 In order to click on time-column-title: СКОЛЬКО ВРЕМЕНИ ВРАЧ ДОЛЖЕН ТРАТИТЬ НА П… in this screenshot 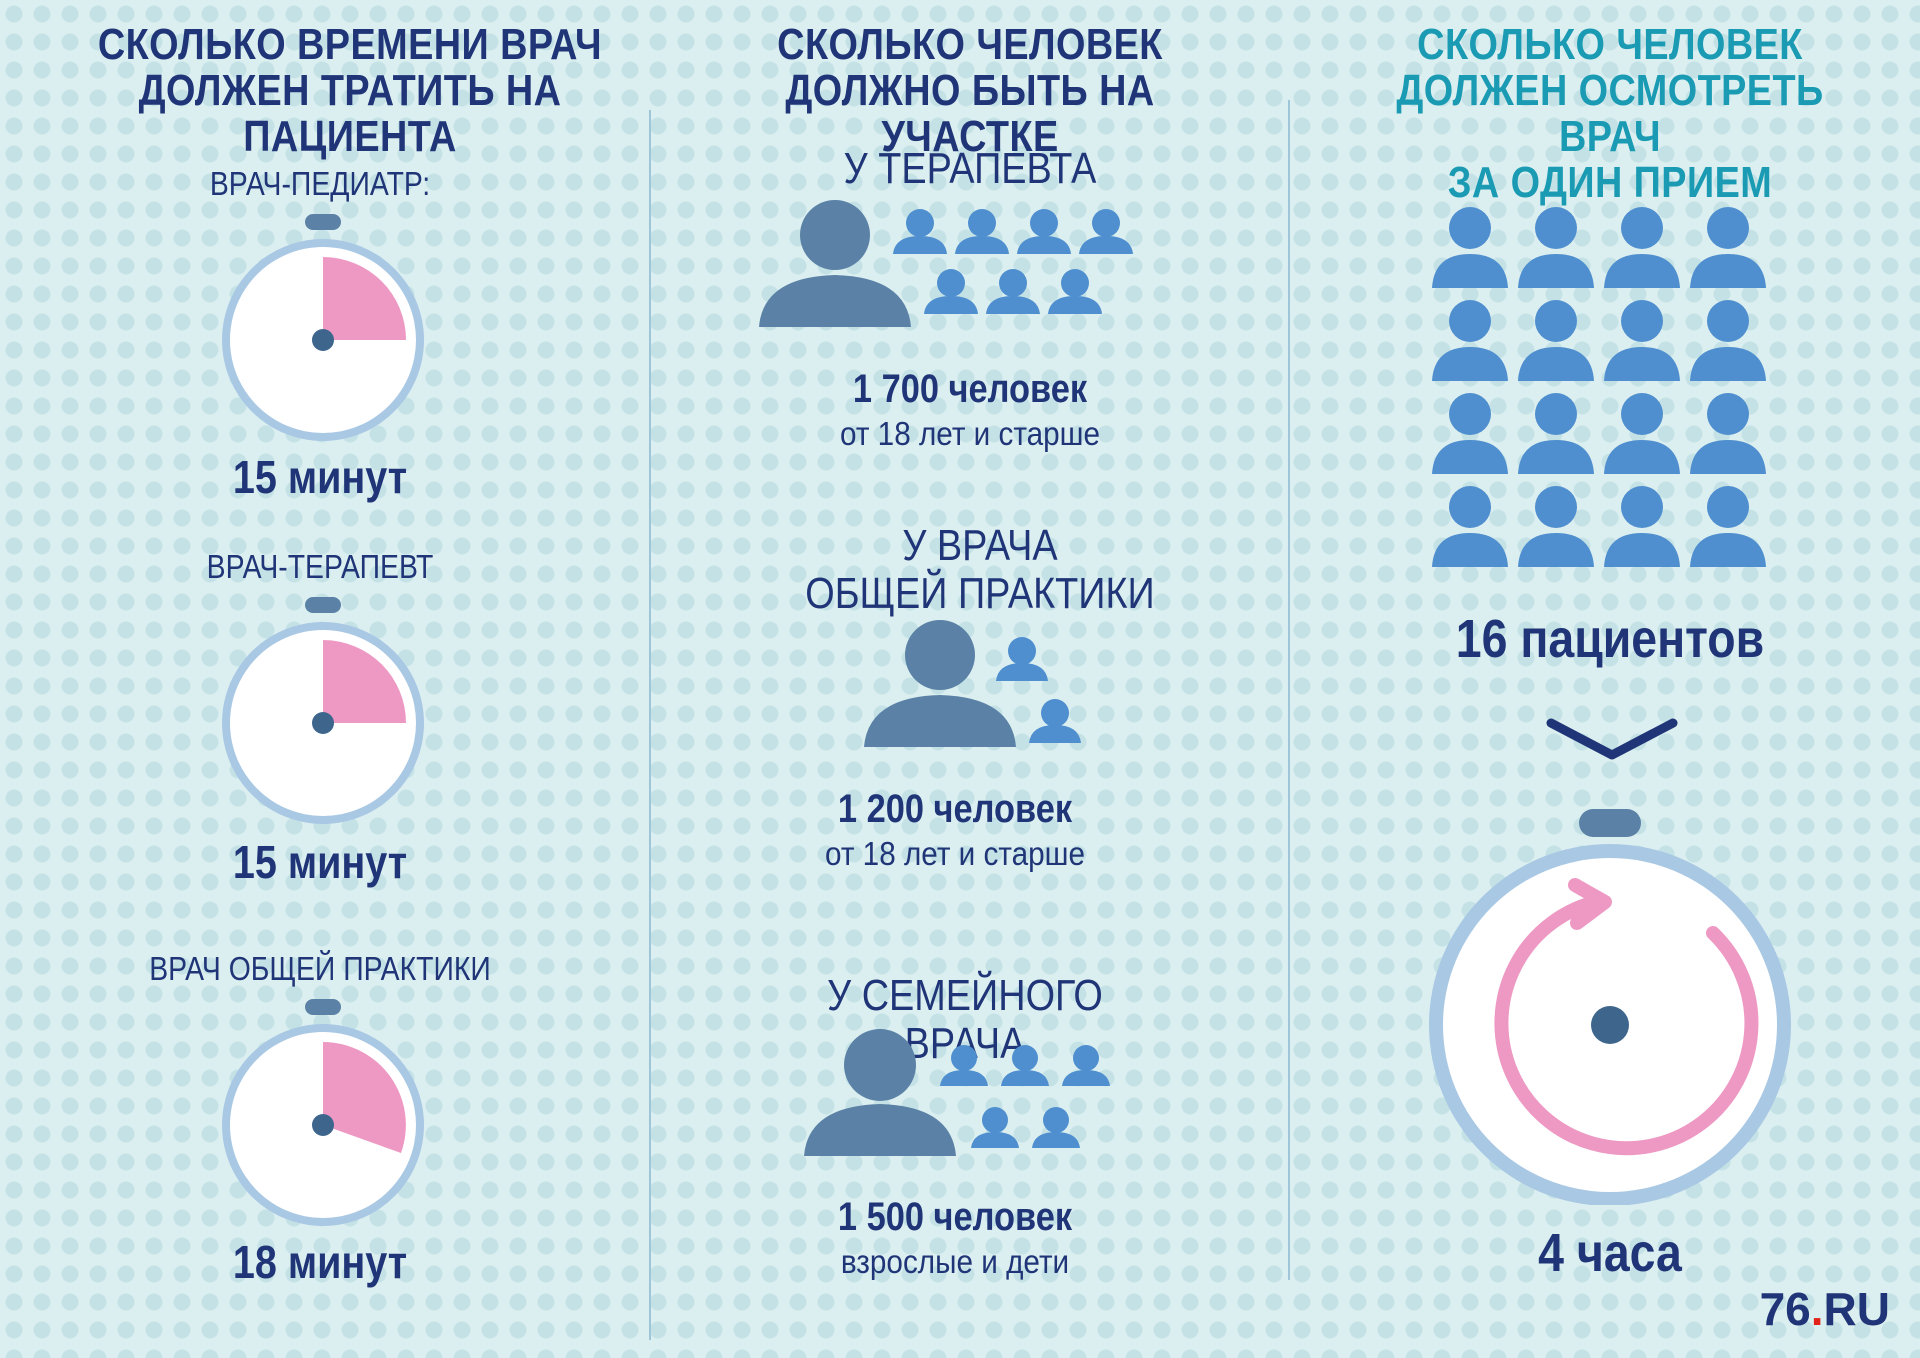, I will do `click(349, 91)`.